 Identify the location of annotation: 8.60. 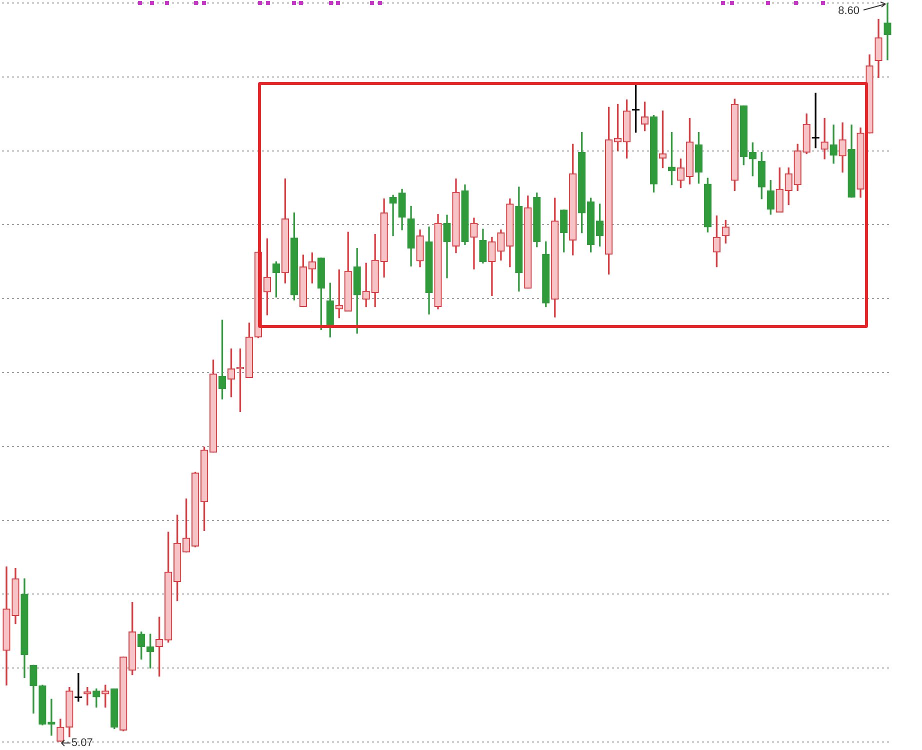
(849, 11).